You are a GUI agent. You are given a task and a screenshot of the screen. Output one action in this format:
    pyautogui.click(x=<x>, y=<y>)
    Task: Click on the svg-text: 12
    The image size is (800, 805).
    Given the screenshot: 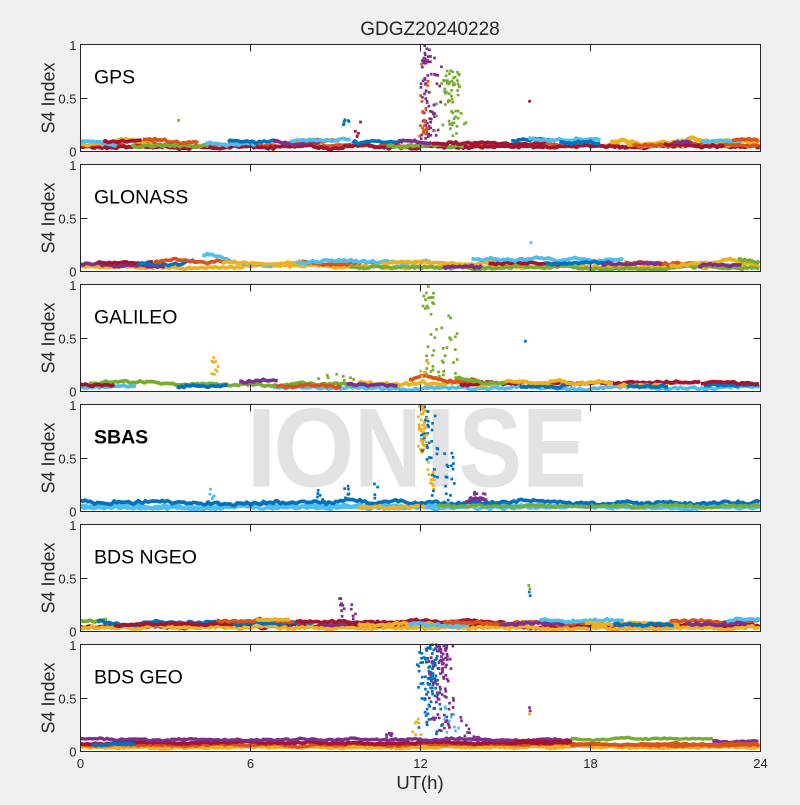 What is the action you would take?
    pyautogui.click(x=420, y=763)
    